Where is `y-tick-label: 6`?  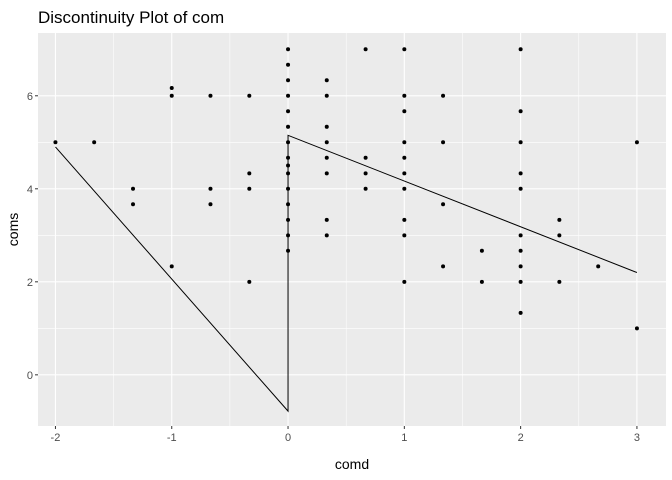
y-tick-label: 6 is located at coordinates (30, 97).